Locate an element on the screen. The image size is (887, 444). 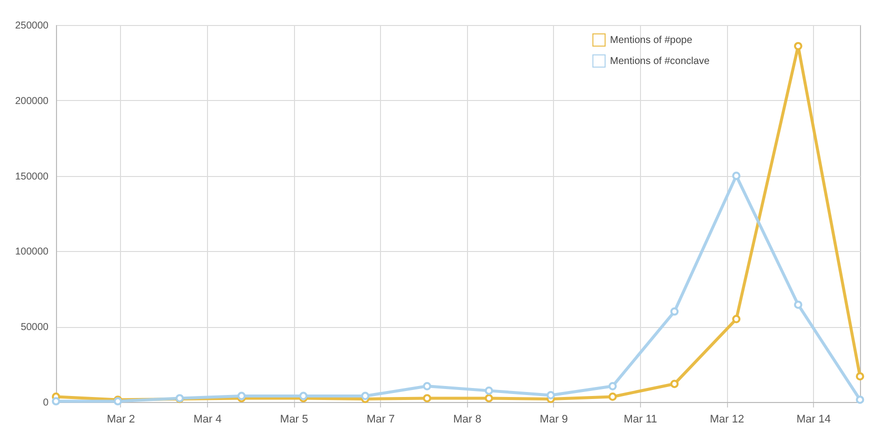
y-tick-label: 100000 is located at coordinates (32, 252).